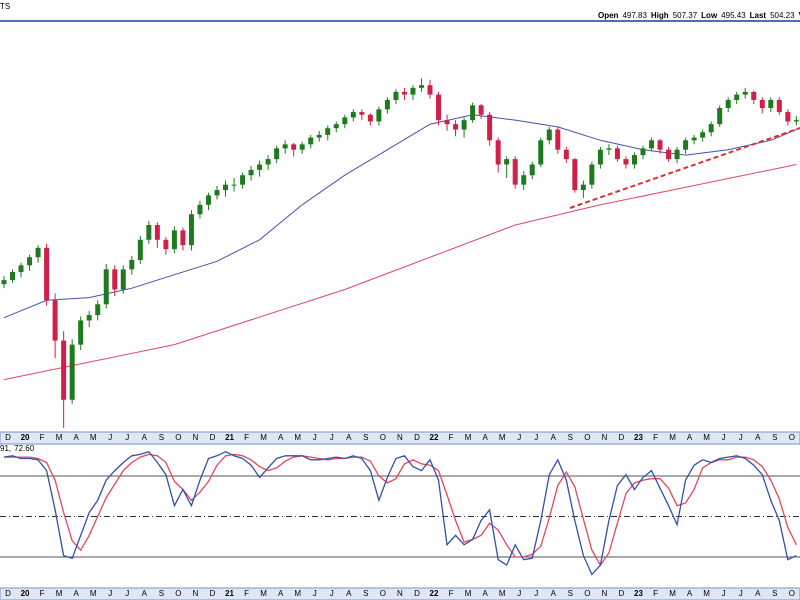  Describe the element at coordinates (782, 15) in the screenshot. I see `quote-value: 504.23` at that location.